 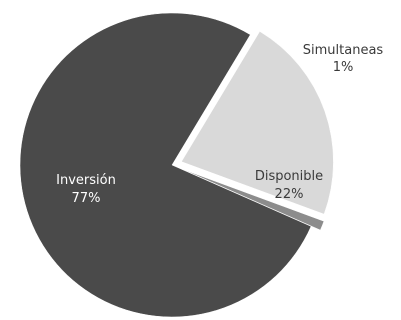 I want to click on slice-label-percent: 77%, so click(x=86, y=198).